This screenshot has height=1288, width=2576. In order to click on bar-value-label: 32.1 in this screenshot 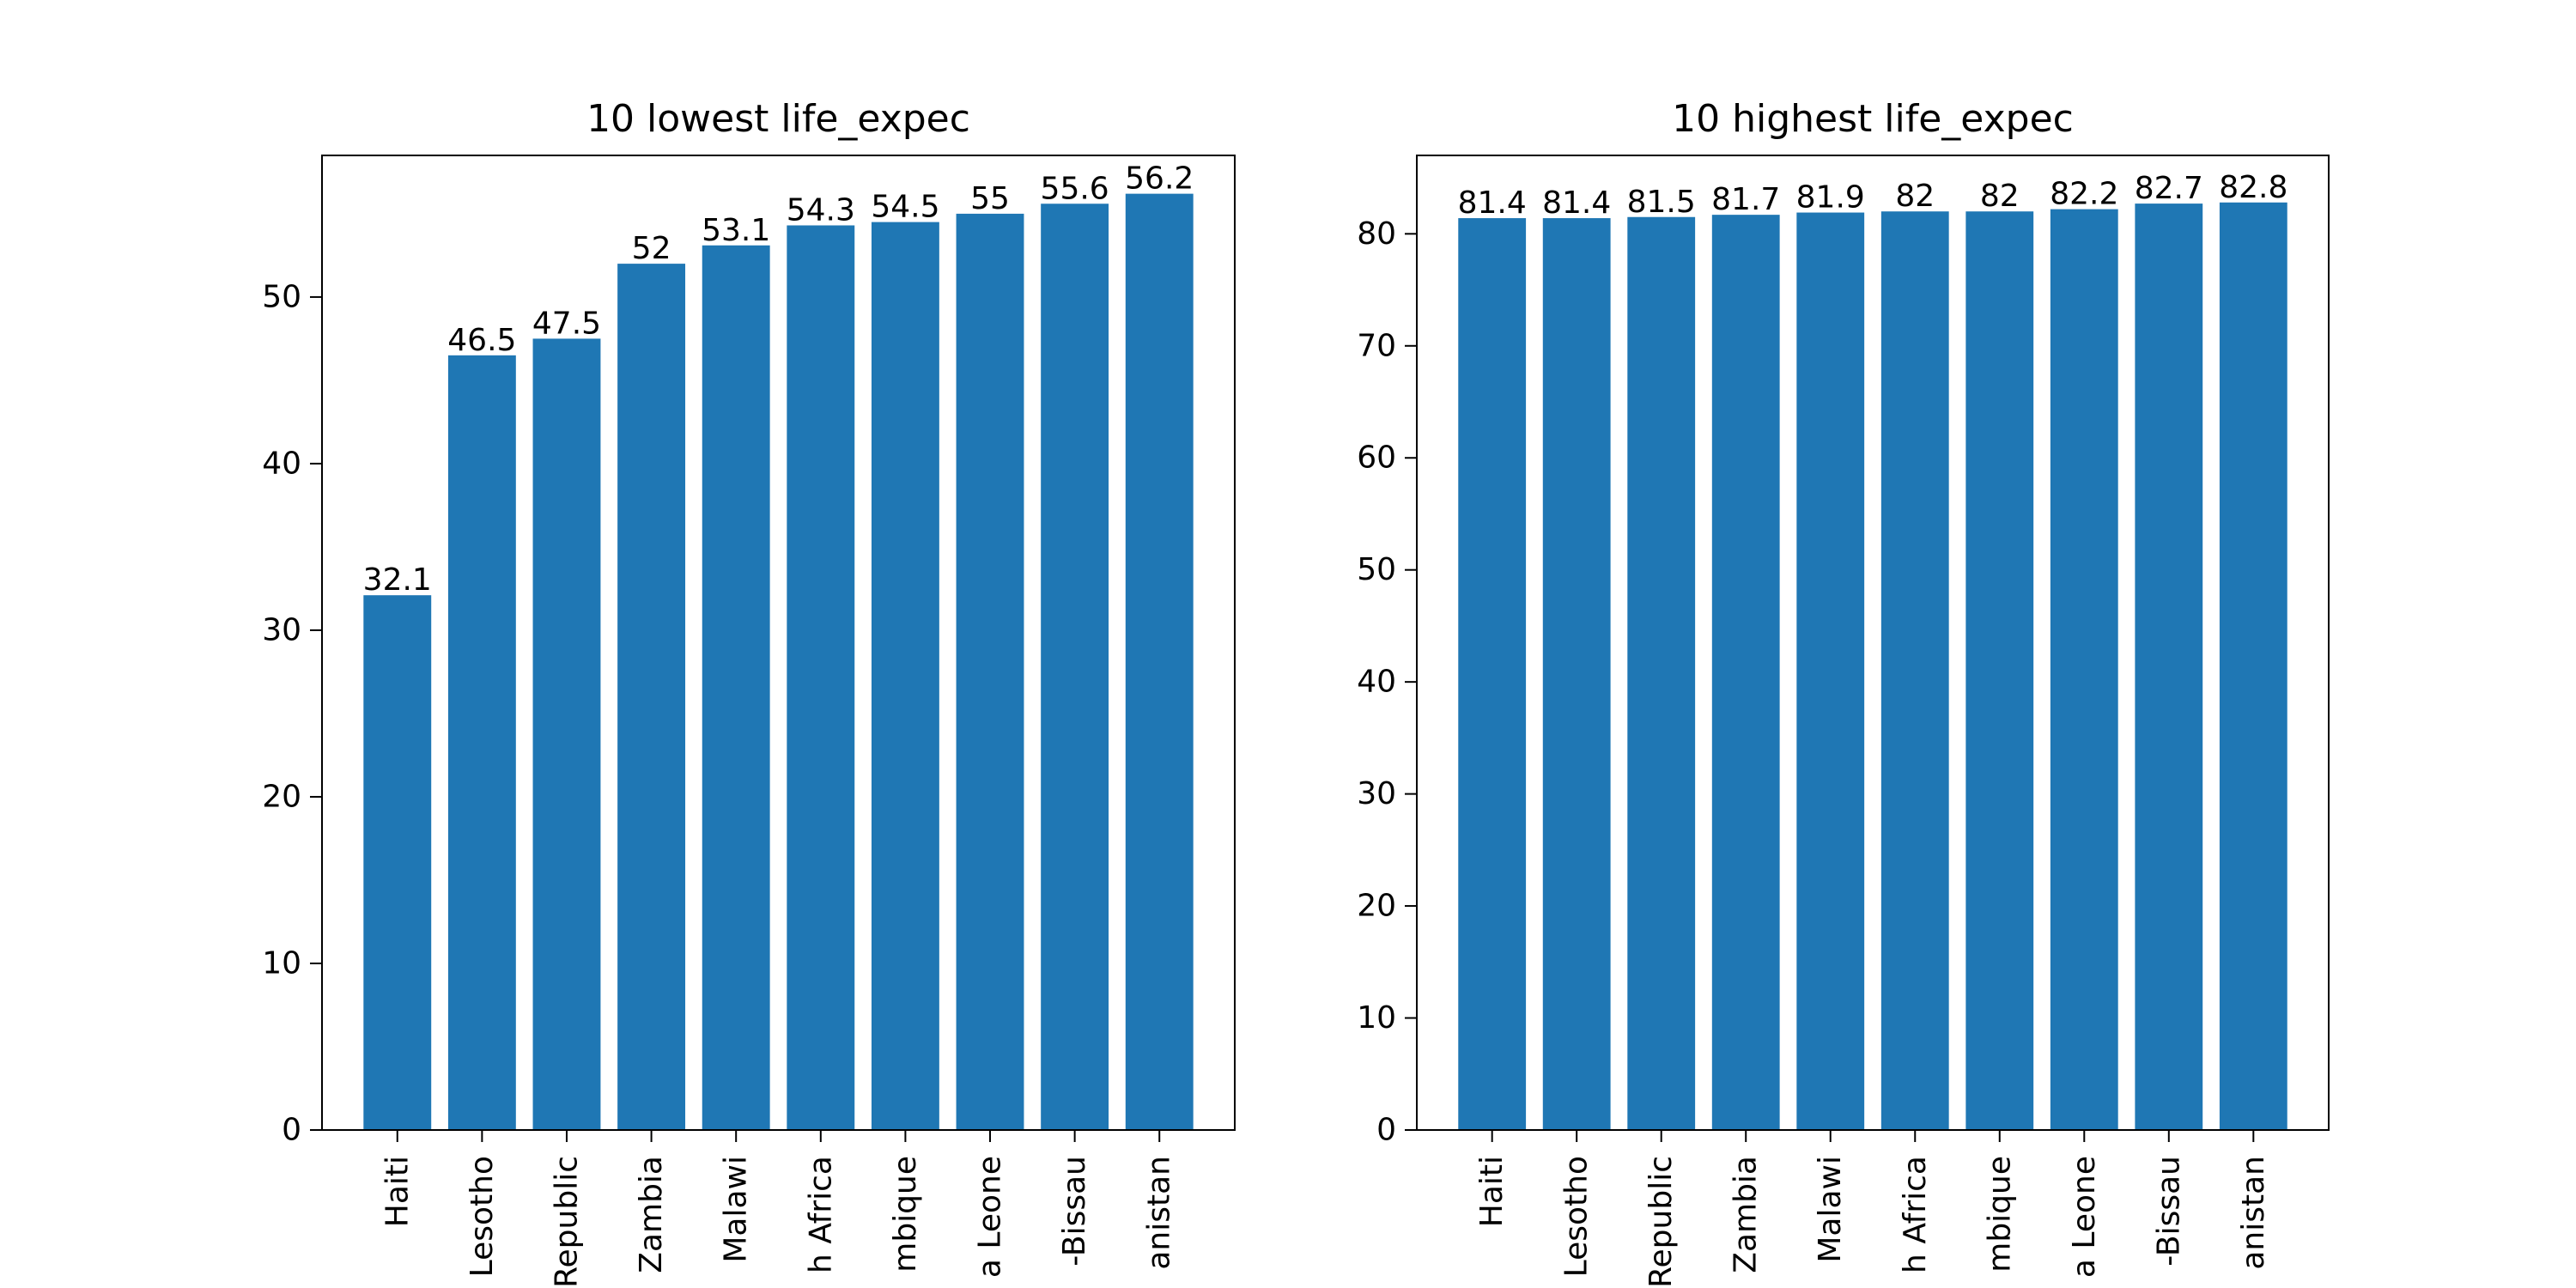, I will do `click(398, 580)`.